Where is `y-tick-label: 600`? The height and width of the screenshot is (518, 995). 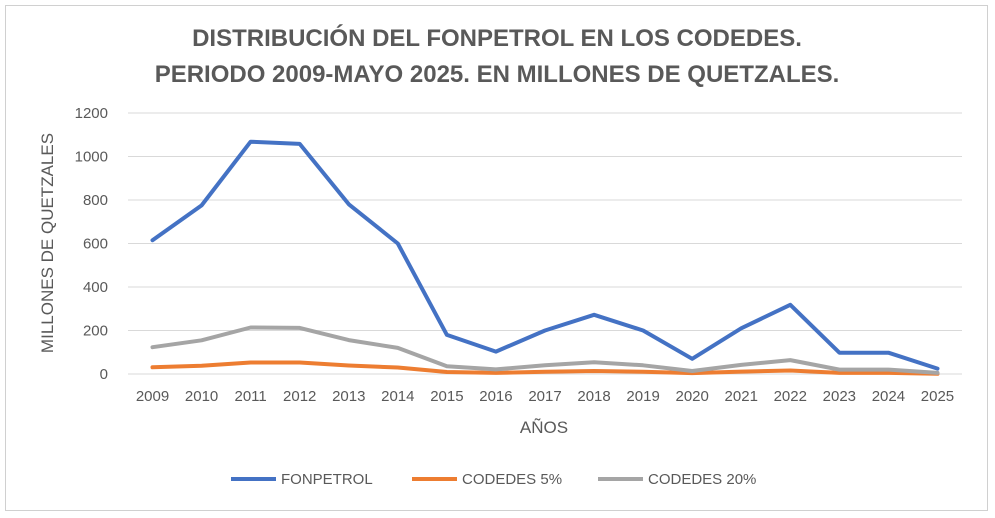
y-tick-label: 600 is located at coordinates (95, 244).